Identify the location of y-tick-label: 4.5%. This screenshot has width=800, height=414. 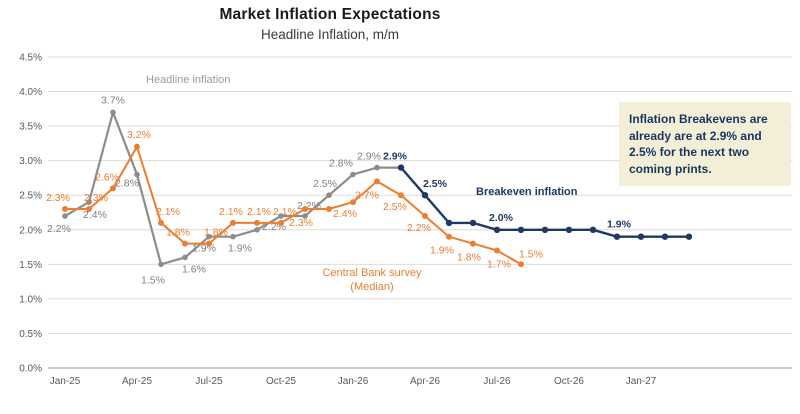
(30, 58).